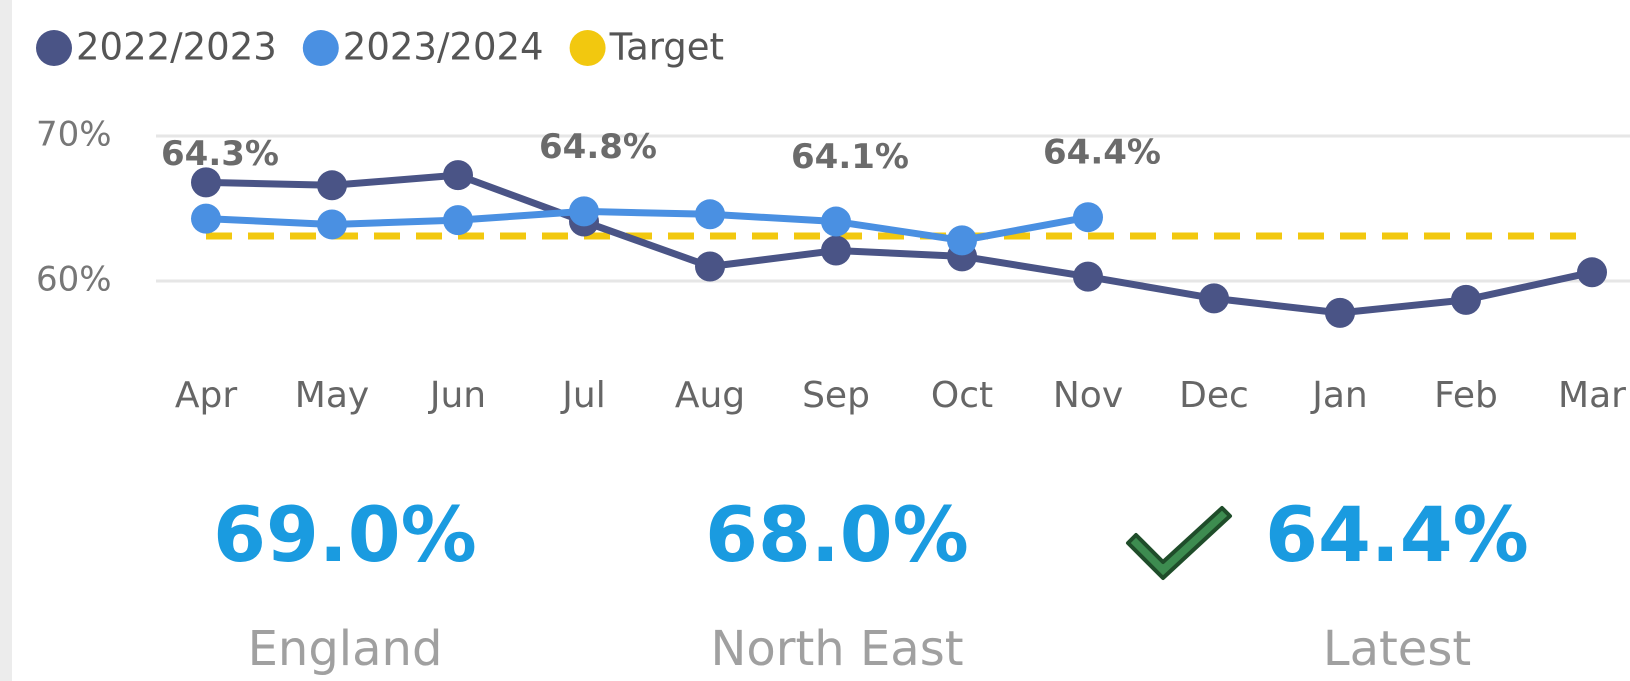  What do you see at coordinates (220, 154) in the screenshot?
I see `data-label: 64.3%` at bounding box center [220, 154].